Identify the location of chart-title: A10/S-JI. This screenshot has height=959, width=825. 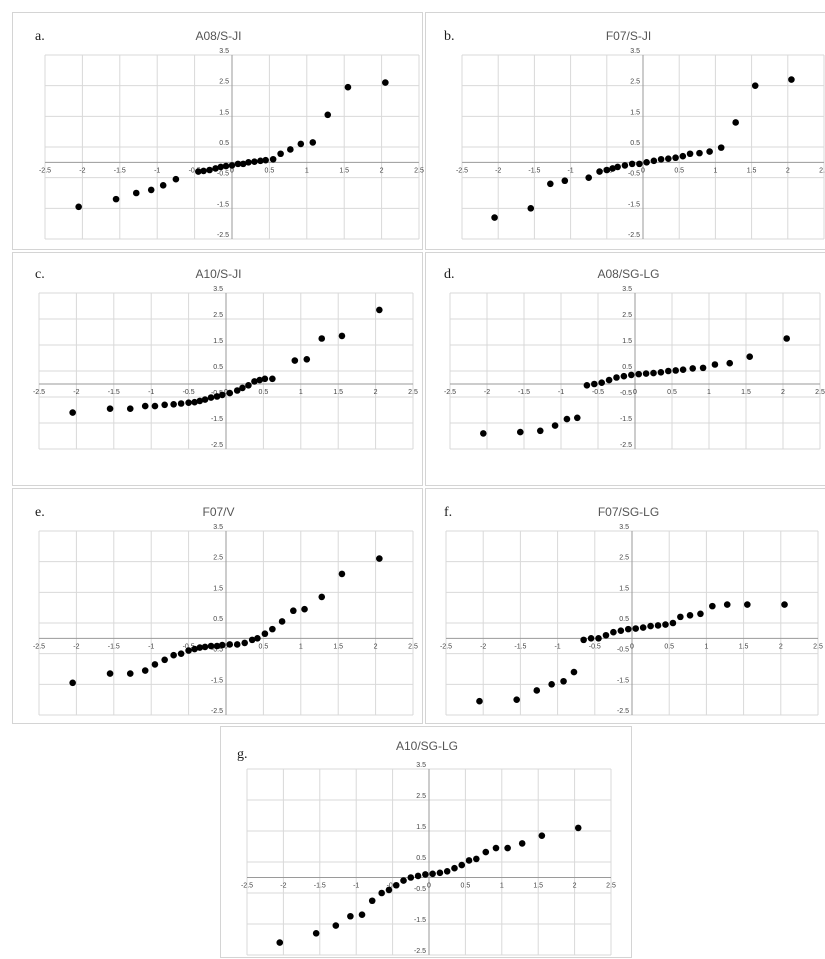
(218, 274).